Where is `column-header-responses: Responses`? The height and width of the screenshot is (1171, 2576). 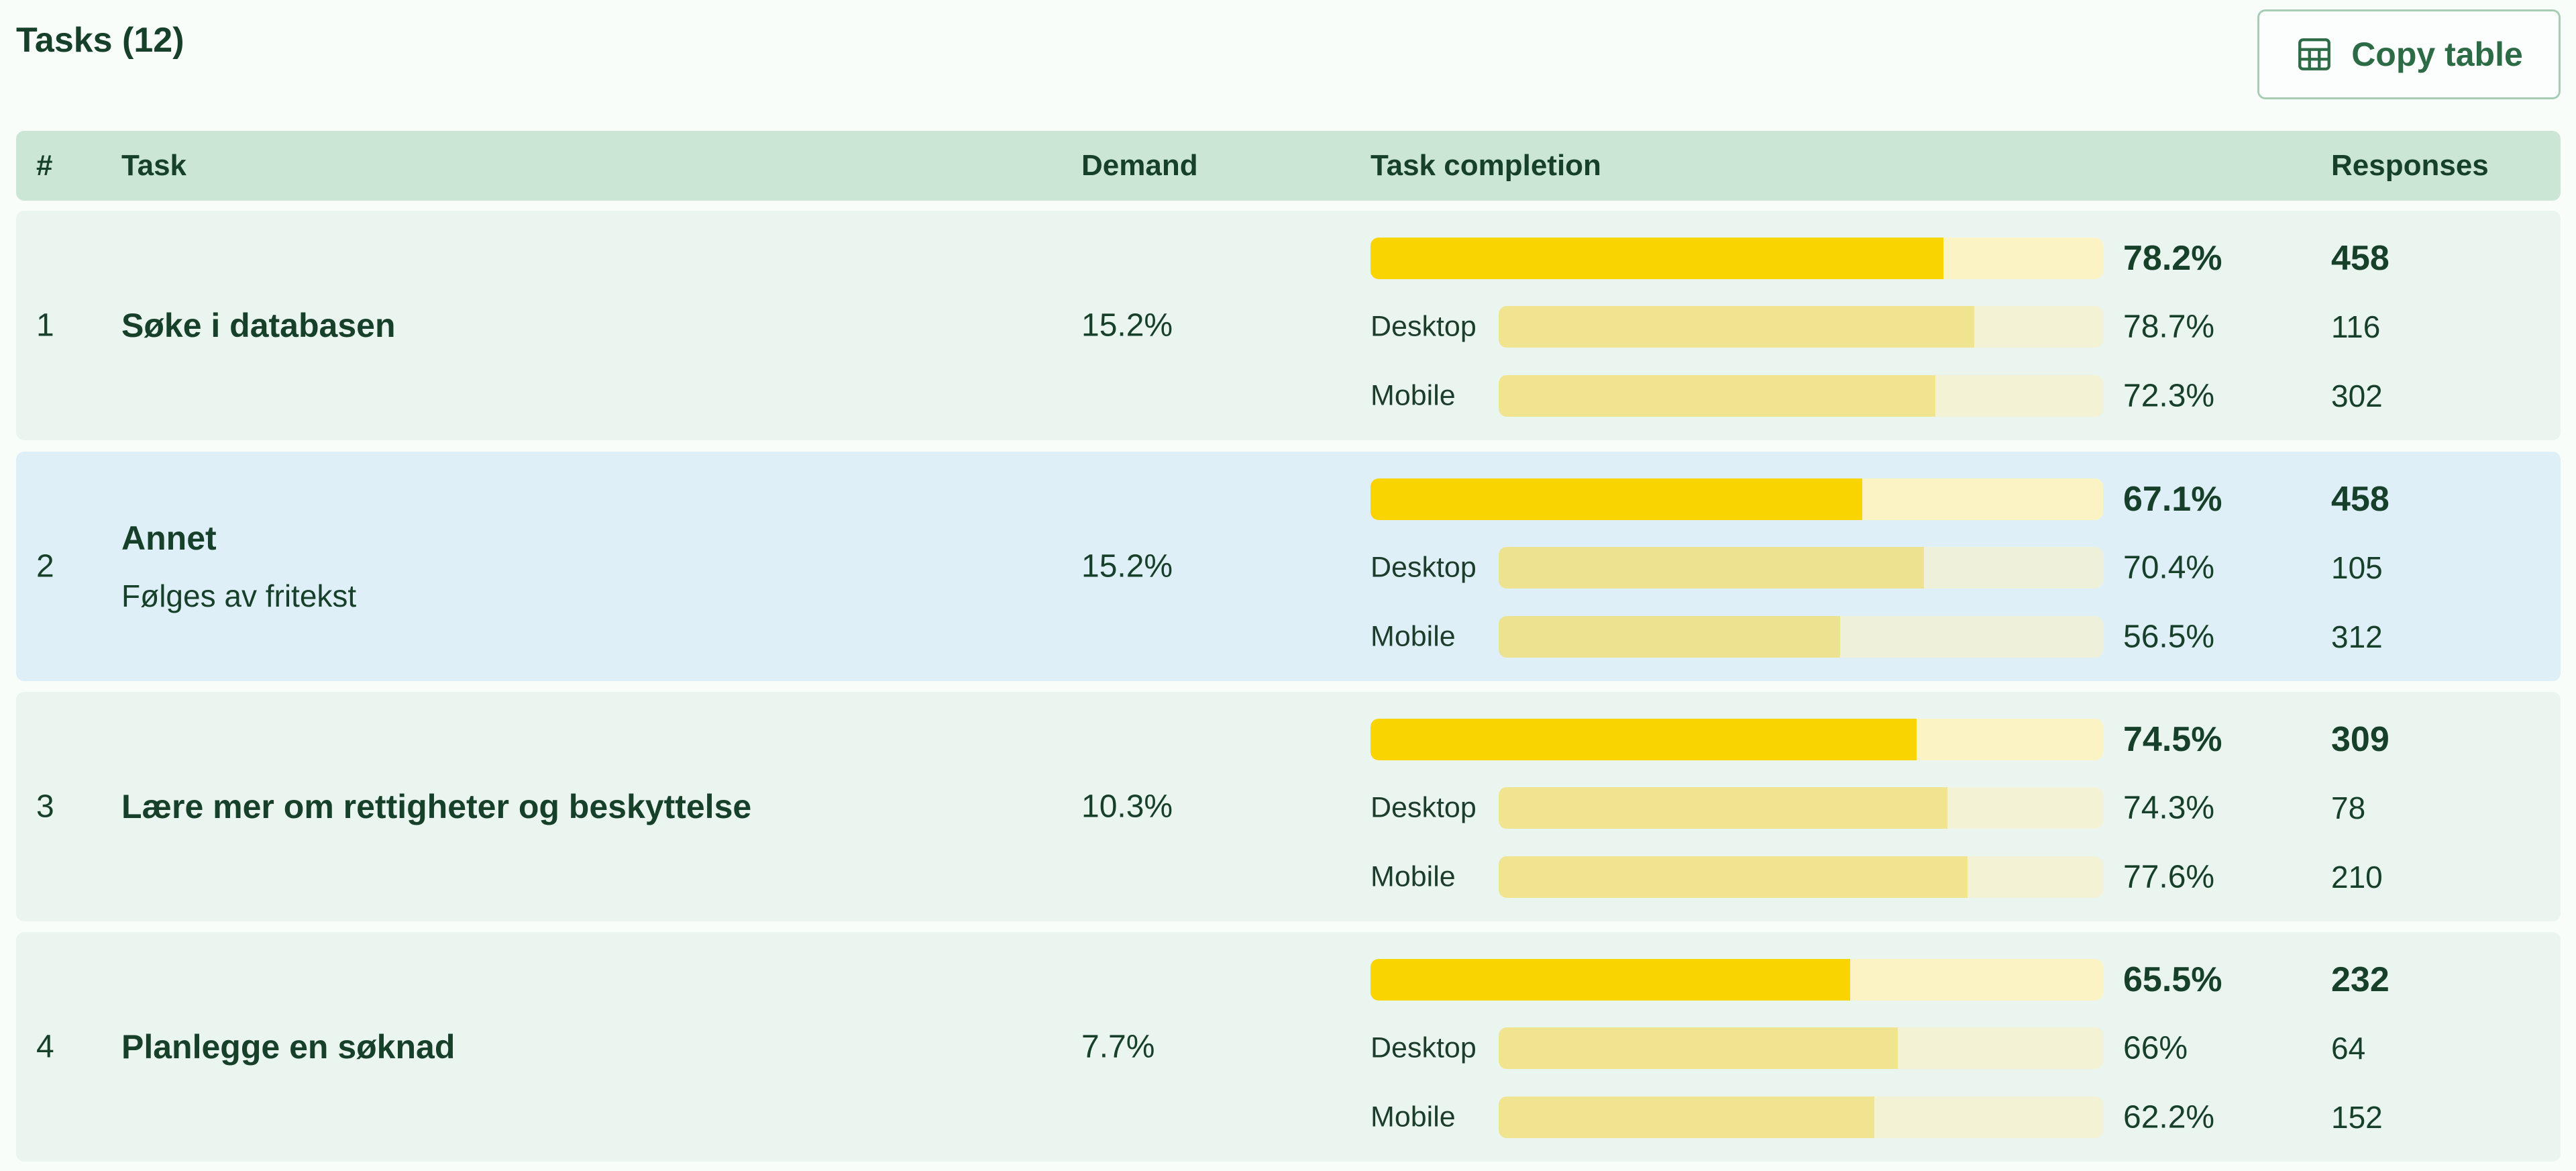
column-header-responses: Responses is located at coordinates (2410, 165).